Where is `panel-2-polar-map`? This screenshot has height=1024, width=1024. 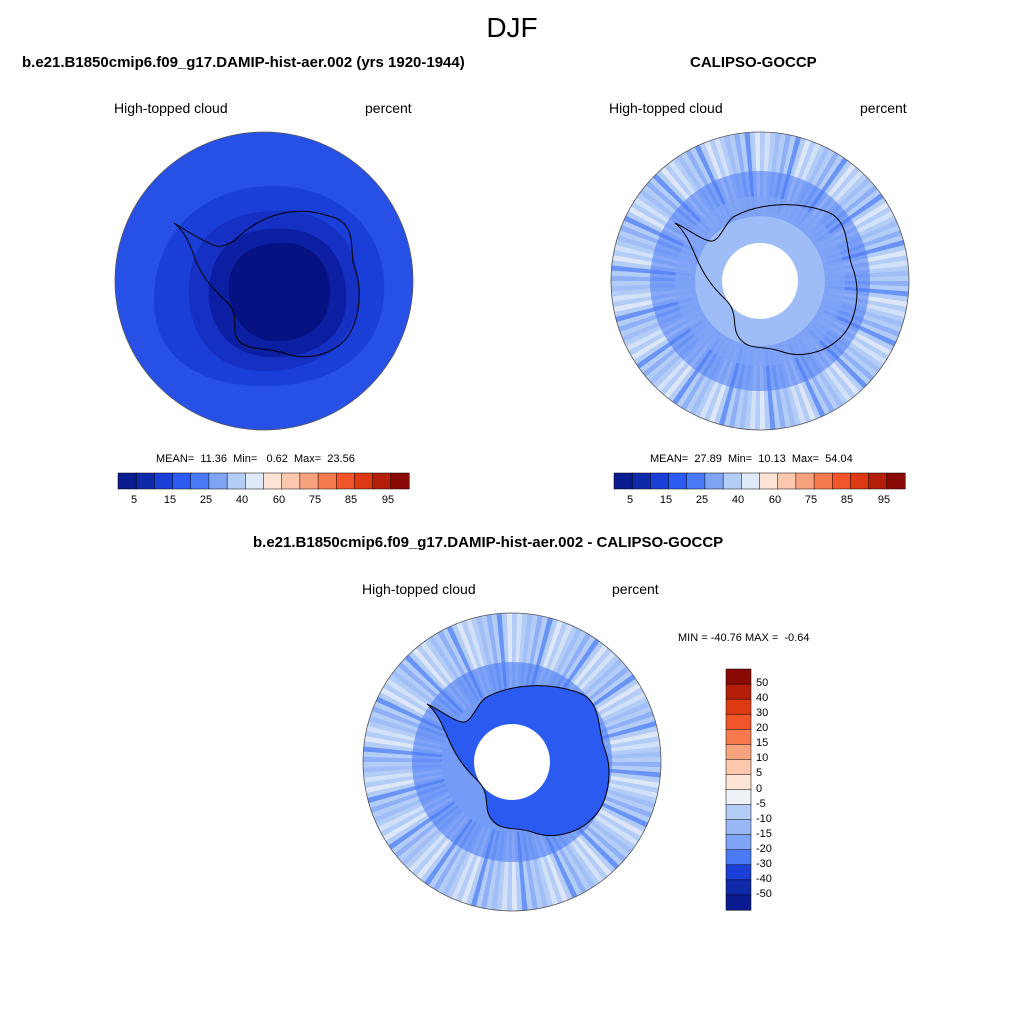
panel-2-polar-map is located at coordinates (760, 281).